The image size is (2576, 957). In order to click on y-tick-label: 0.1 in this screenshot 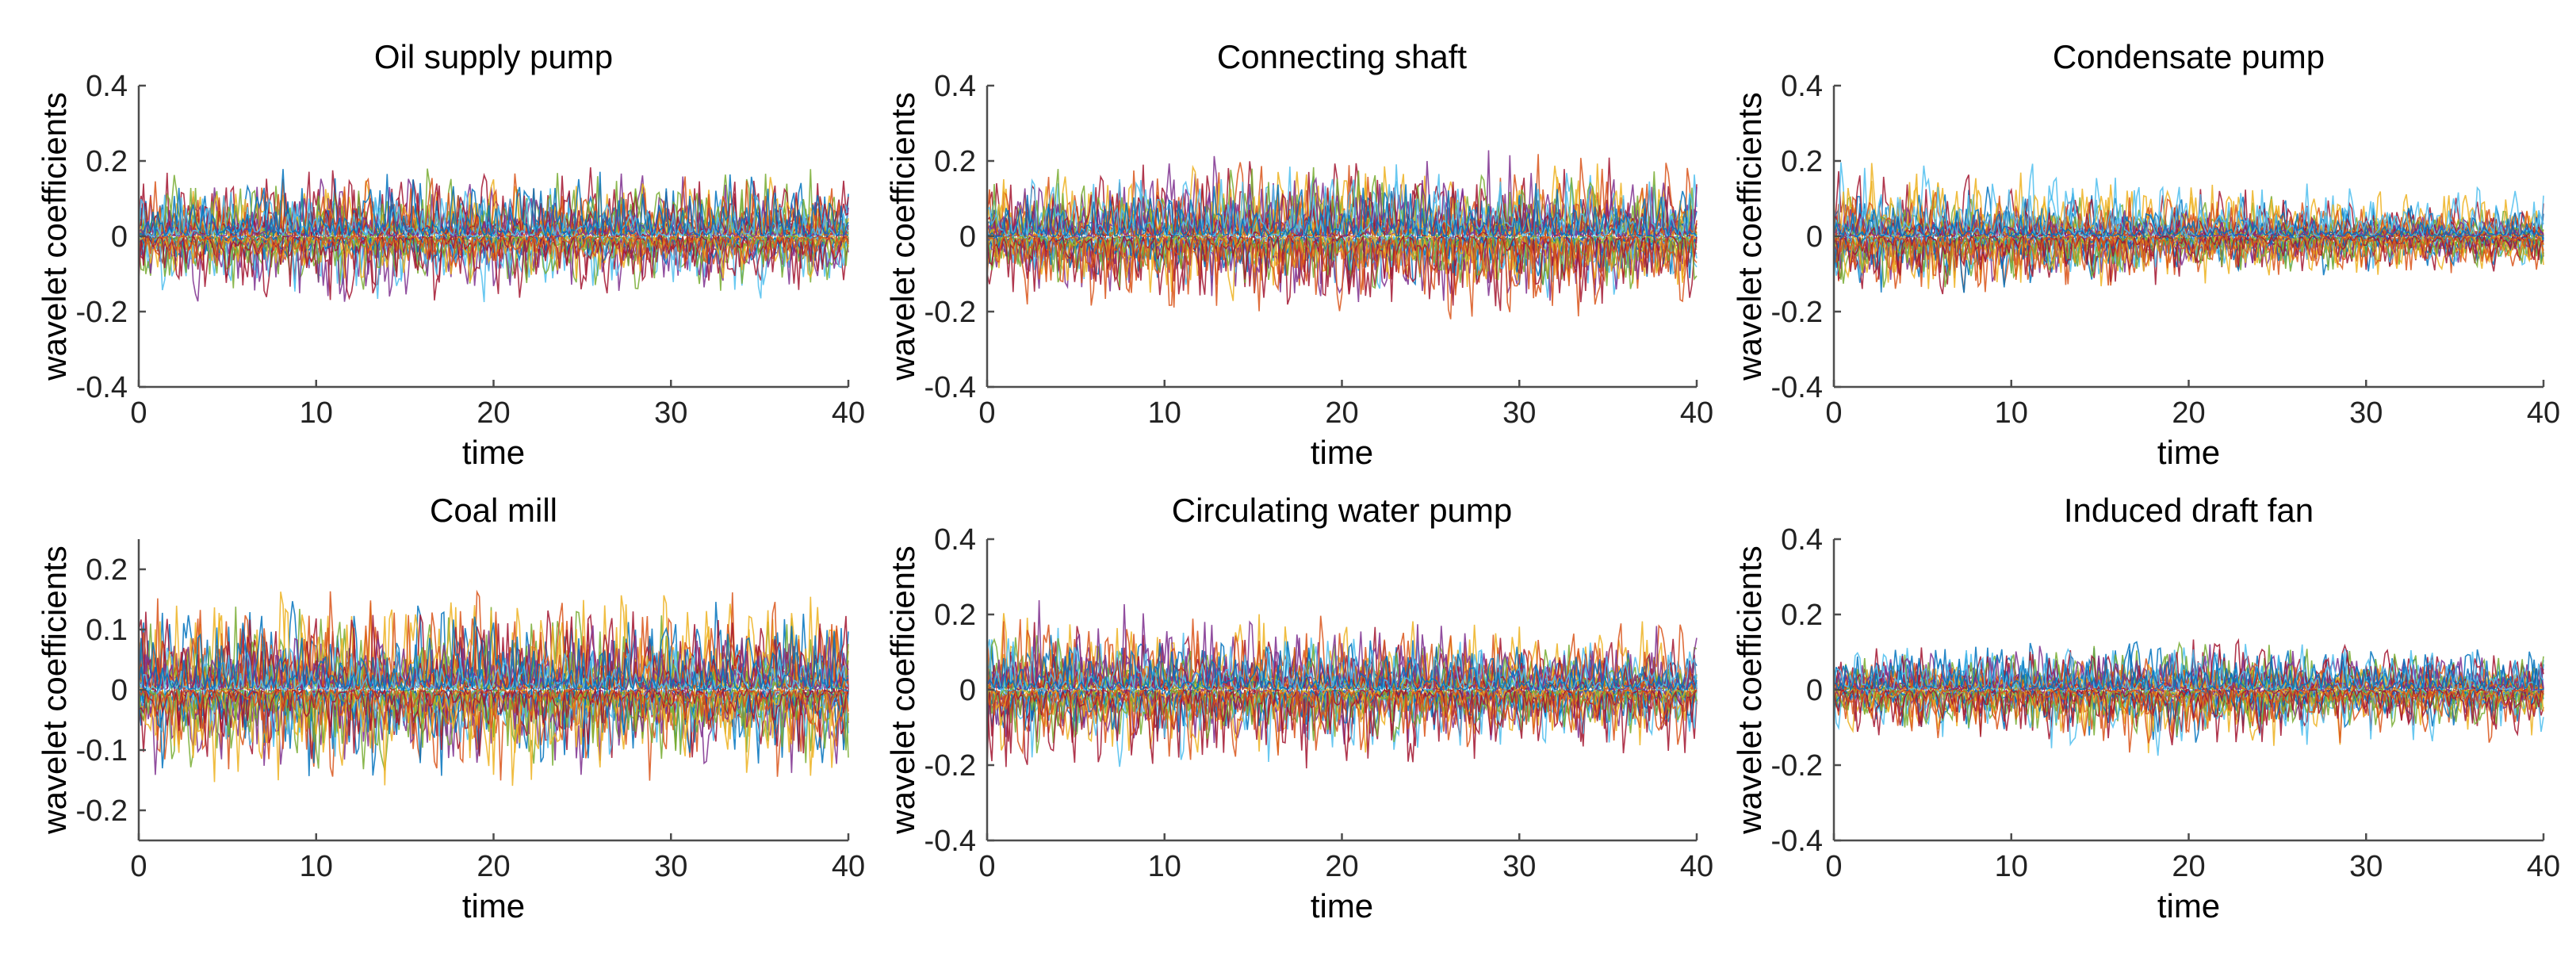, I will do `click(107, 630)`.